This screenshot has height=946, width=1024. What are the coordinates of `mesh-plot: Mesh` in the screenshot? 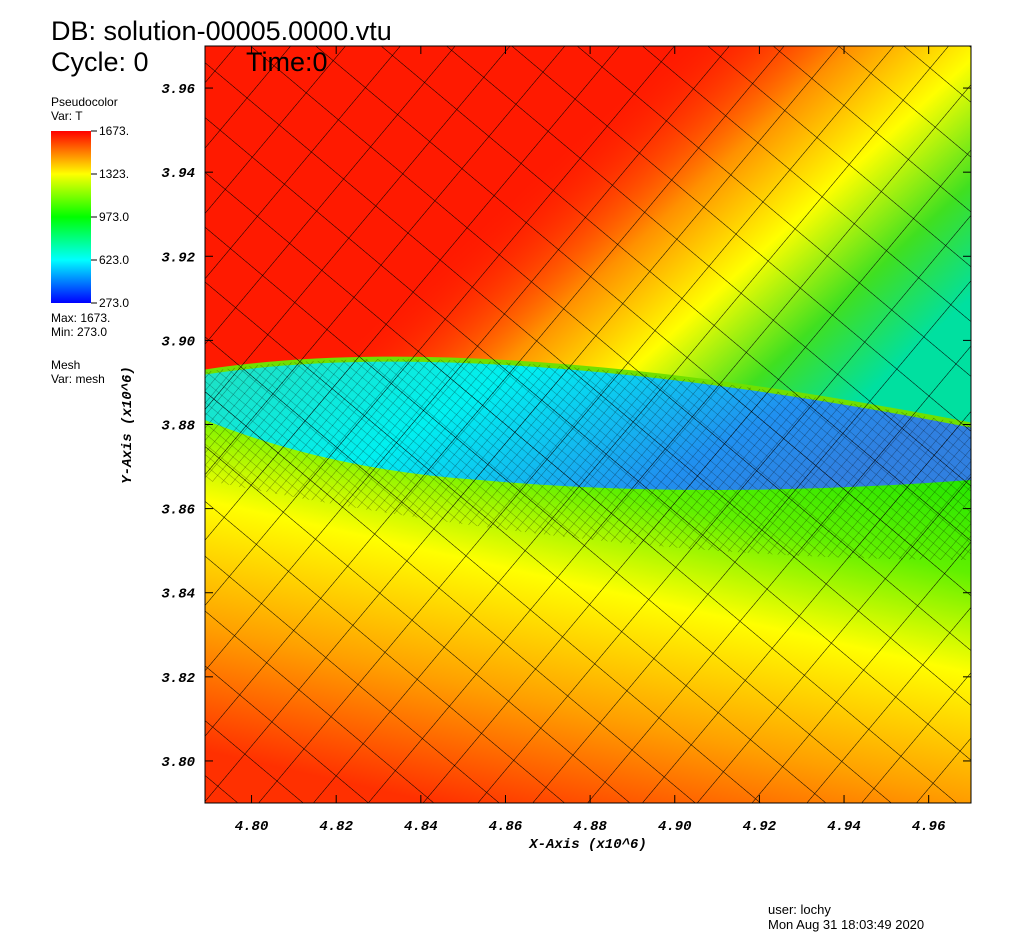 It's located at (65, 365).